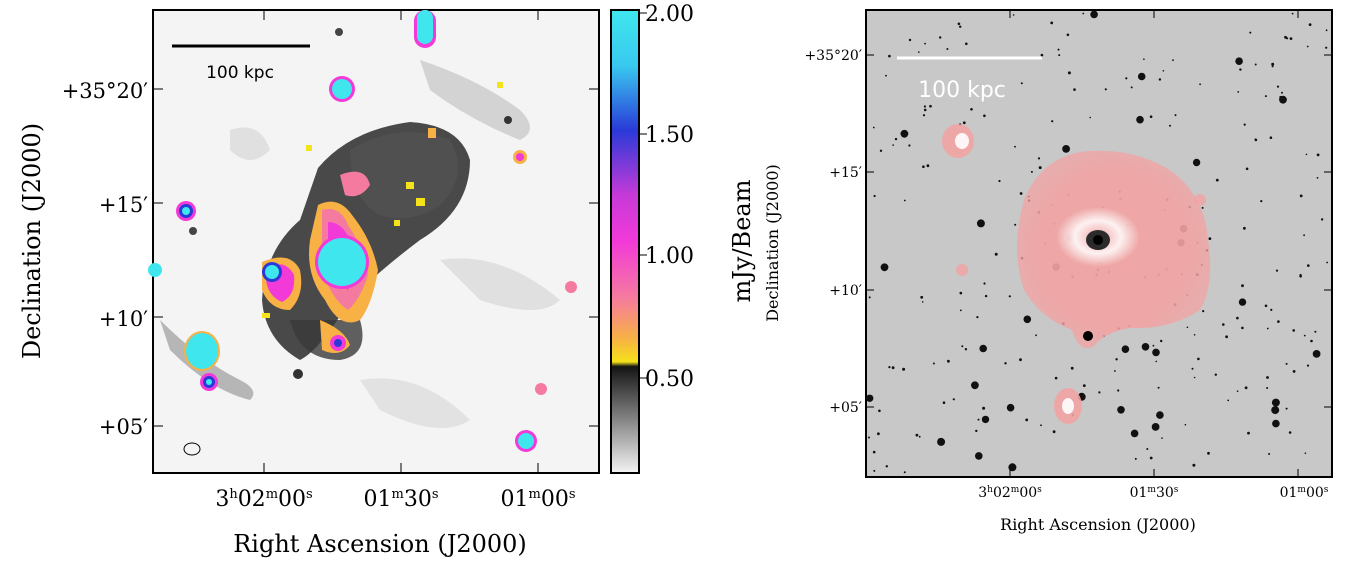  Describe the element at coordinates (669, 379) in the screenshot. I see `colorbar-tick-label: 0.50` at that location.